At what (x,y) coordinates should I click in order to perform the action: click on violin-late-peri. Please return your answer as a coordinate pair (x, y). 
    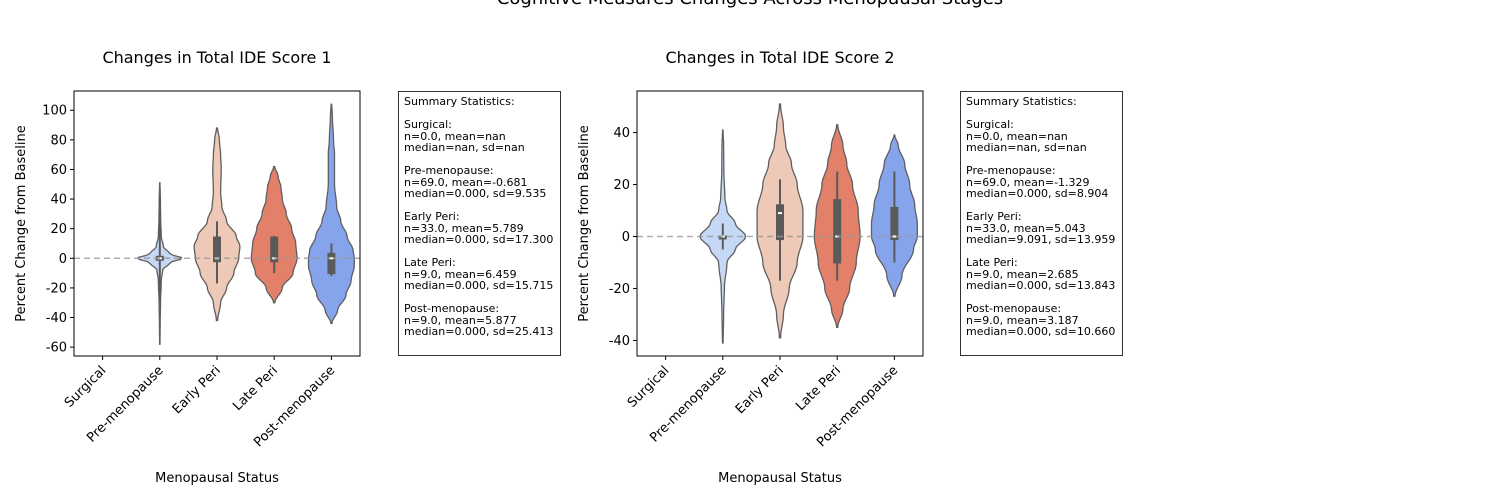
    Looking at the image, I should click on (274, 234).